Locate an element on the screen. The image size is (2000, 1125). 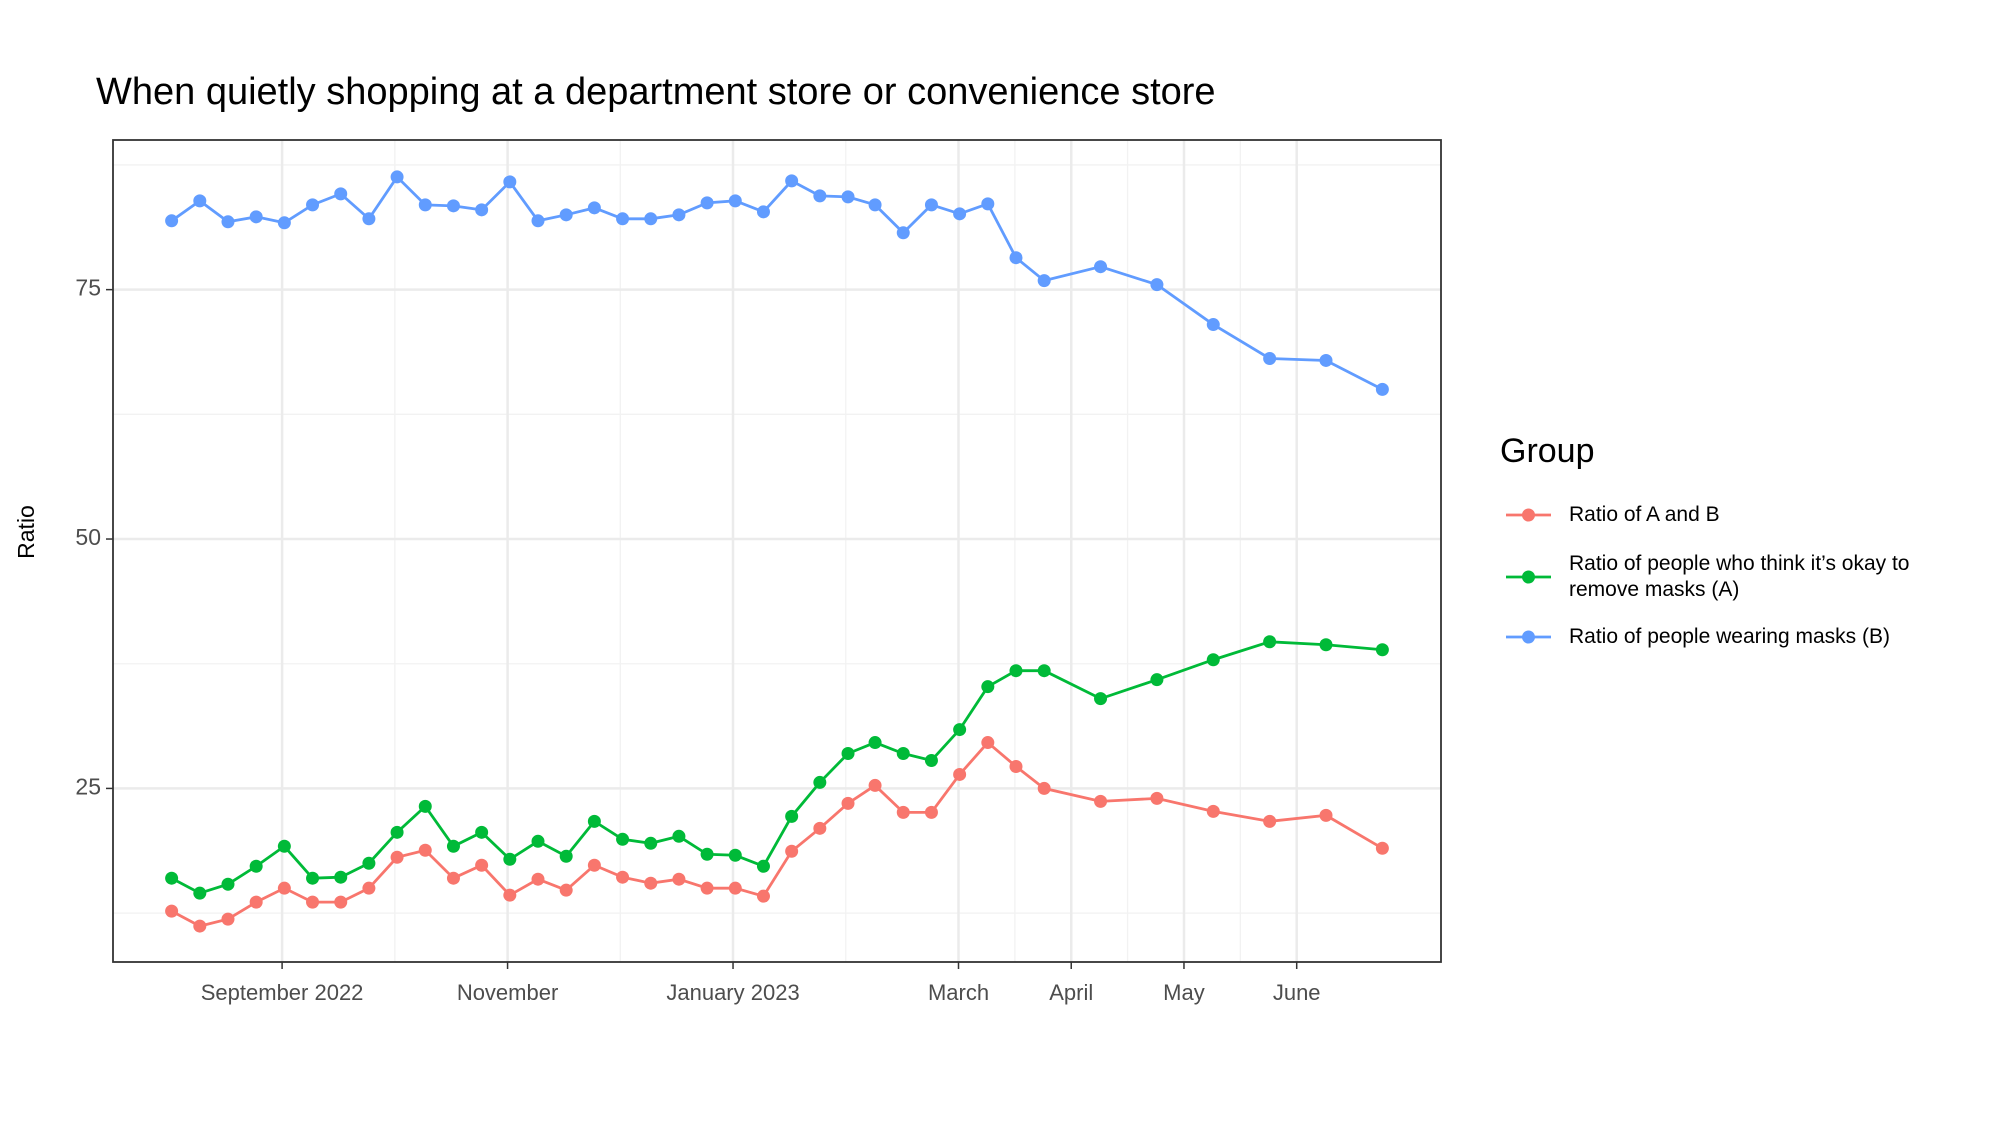
legend-box: Ratio of people wearing masks (B) is located at coordinates (1779, 637).